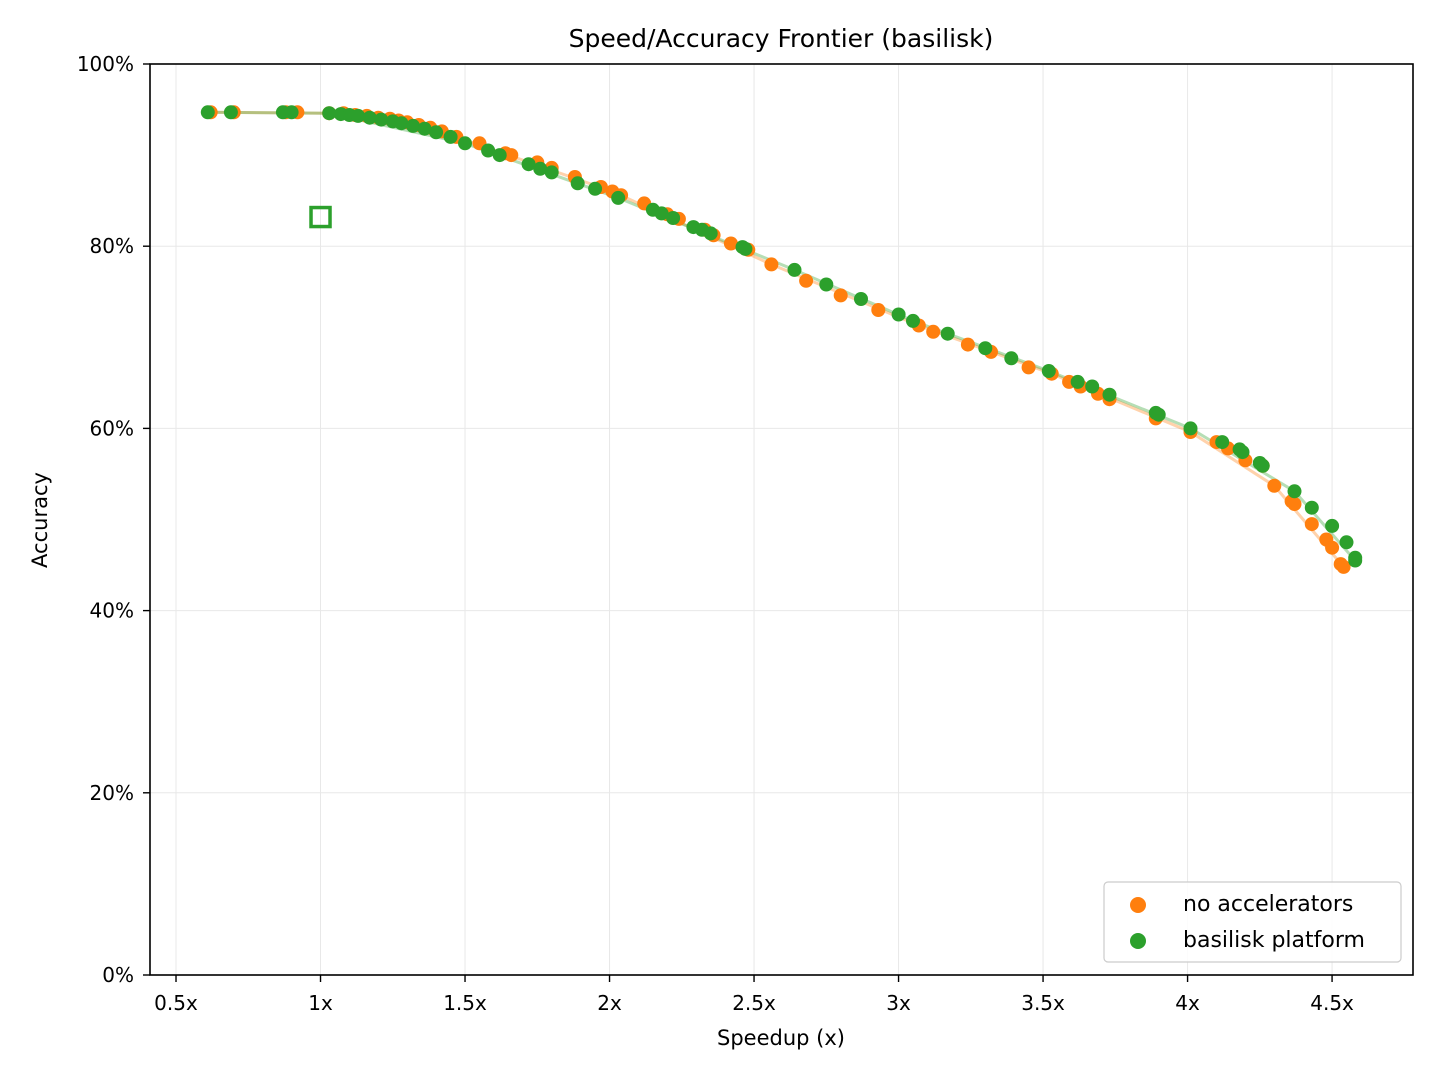 This screenshot has height=1080, width=1440. Describe the element at coordinates (1332, 1003) in the screenshot. I see `x-tick-label: 4.5x` at that location.